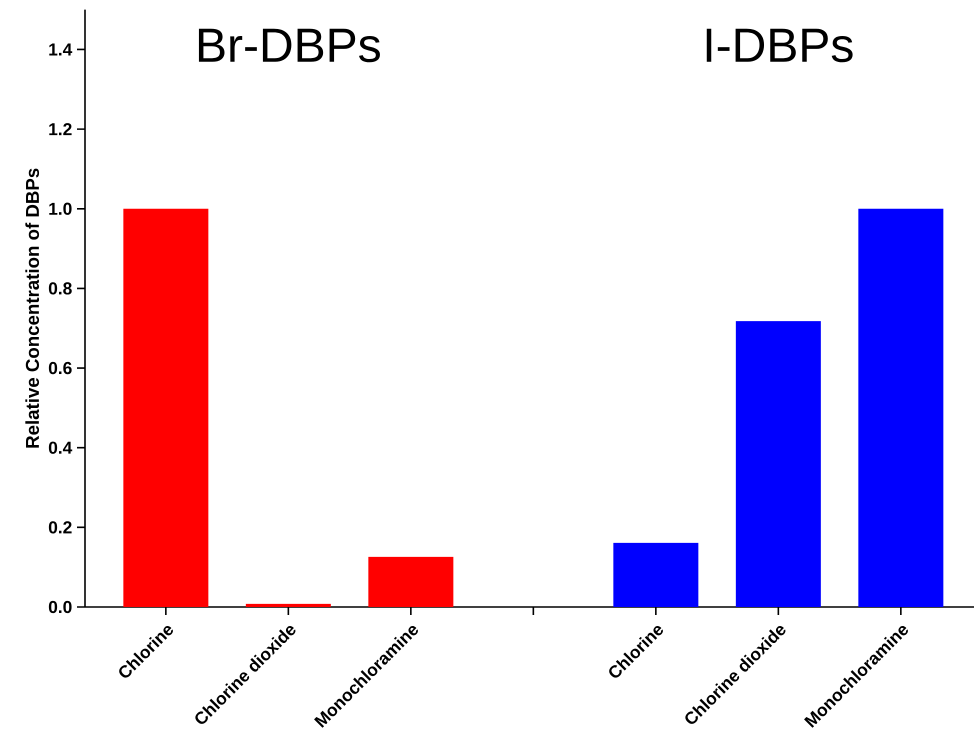 The image size is (974, 753). Describe the element at coordinates (60, 368) in the screenshot. I see `y-tick-label: 0.6` at that location.